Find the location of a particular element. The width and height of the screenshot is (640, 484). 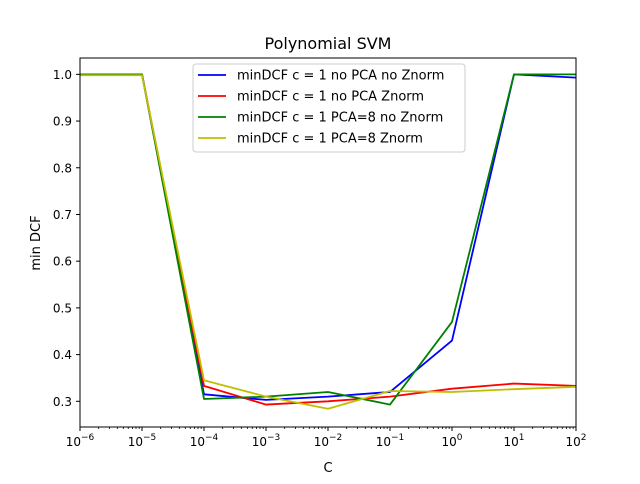

y-tick-label: 0.7 is located at coordinates (62, 215).